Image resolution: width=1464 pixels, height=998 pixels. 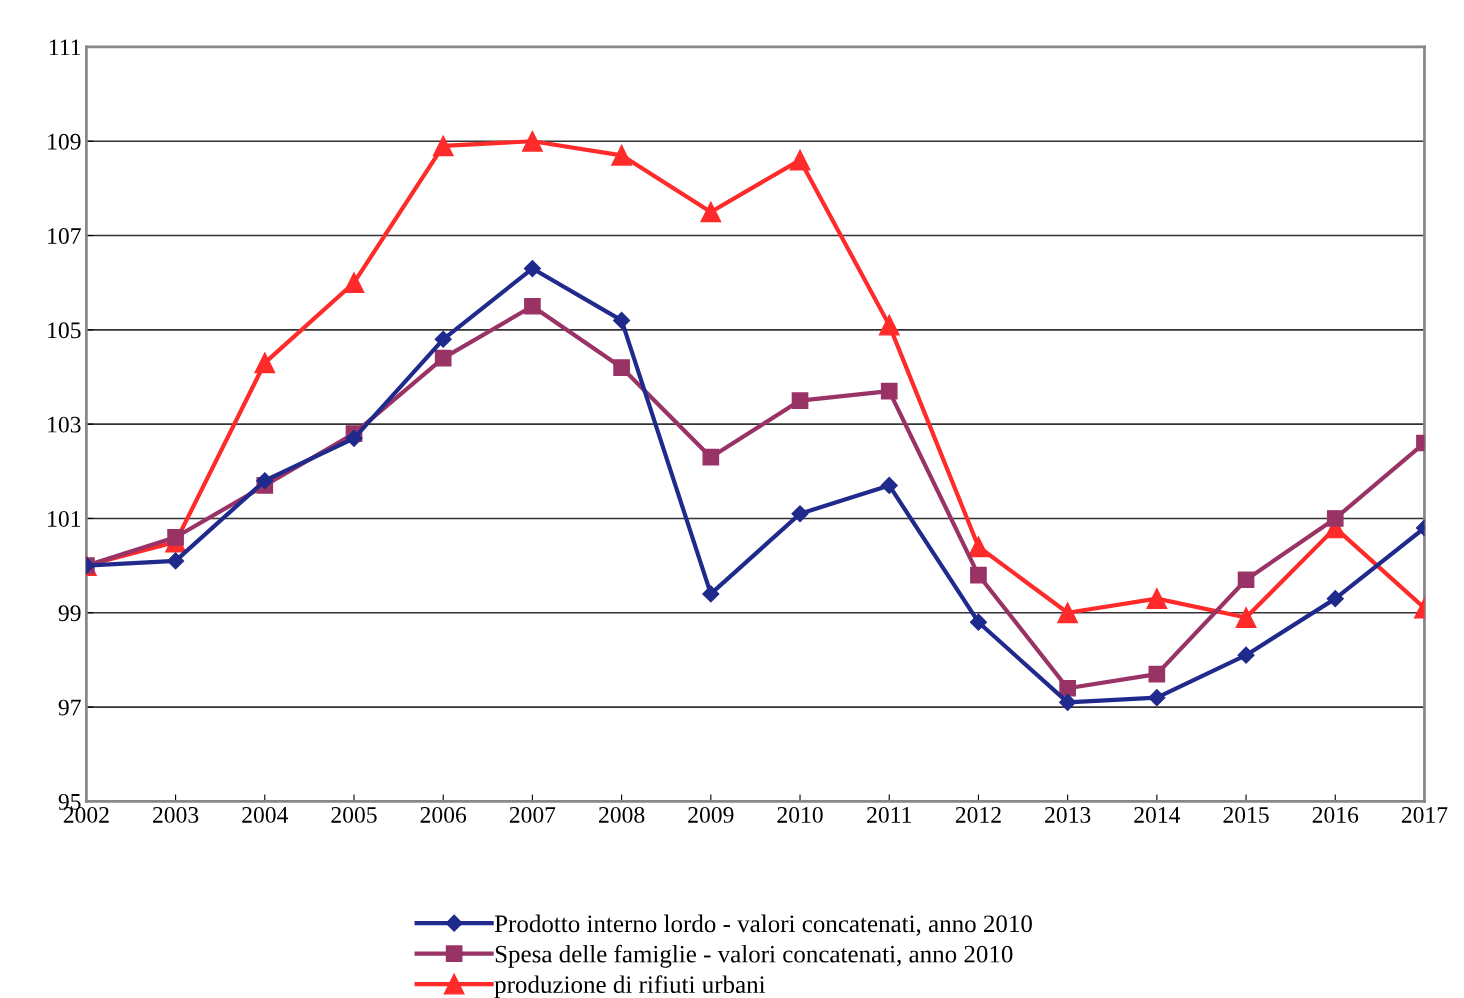 I want to click on legend-label: produzione di rifiuti urbani, so click(x=630, y=986).